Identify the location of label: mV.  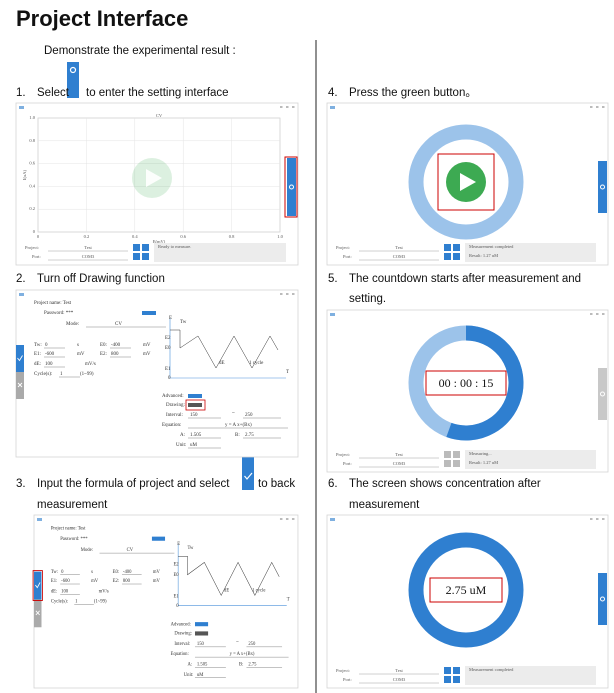
(147, 345).